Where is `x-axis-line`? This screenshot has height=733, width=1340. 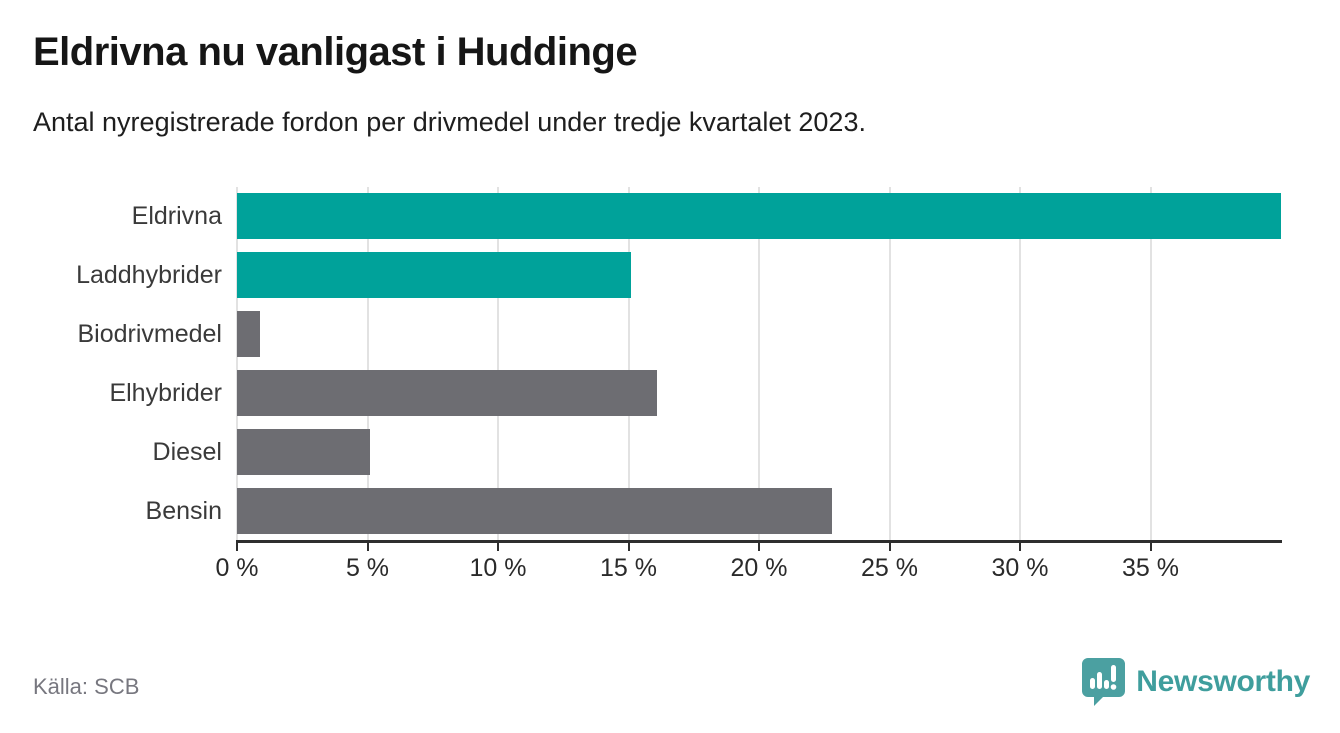 x-axis-line is located at coordinates (759, 541).